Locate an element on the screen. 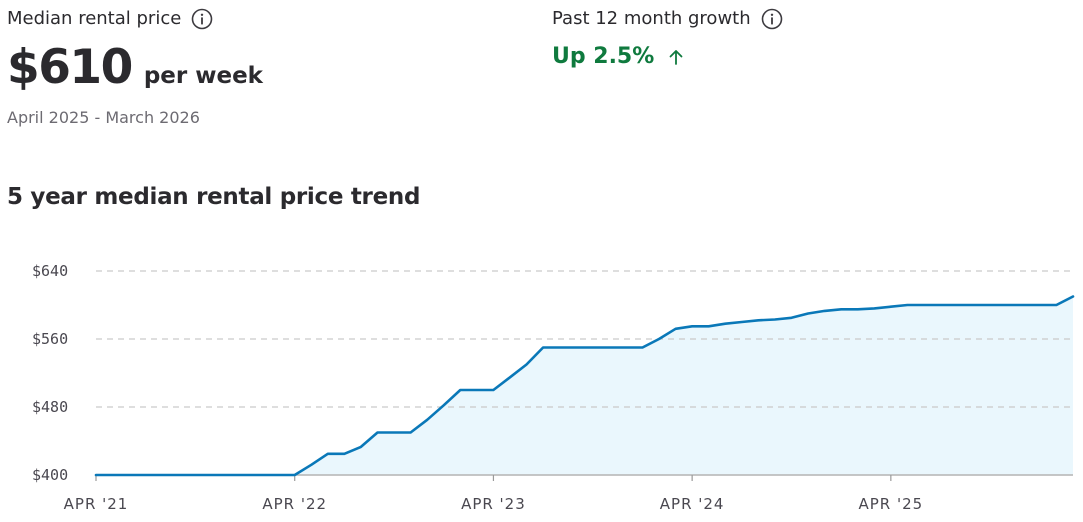  x-tick-label: APR '24 is located at coordinates (692, 504).